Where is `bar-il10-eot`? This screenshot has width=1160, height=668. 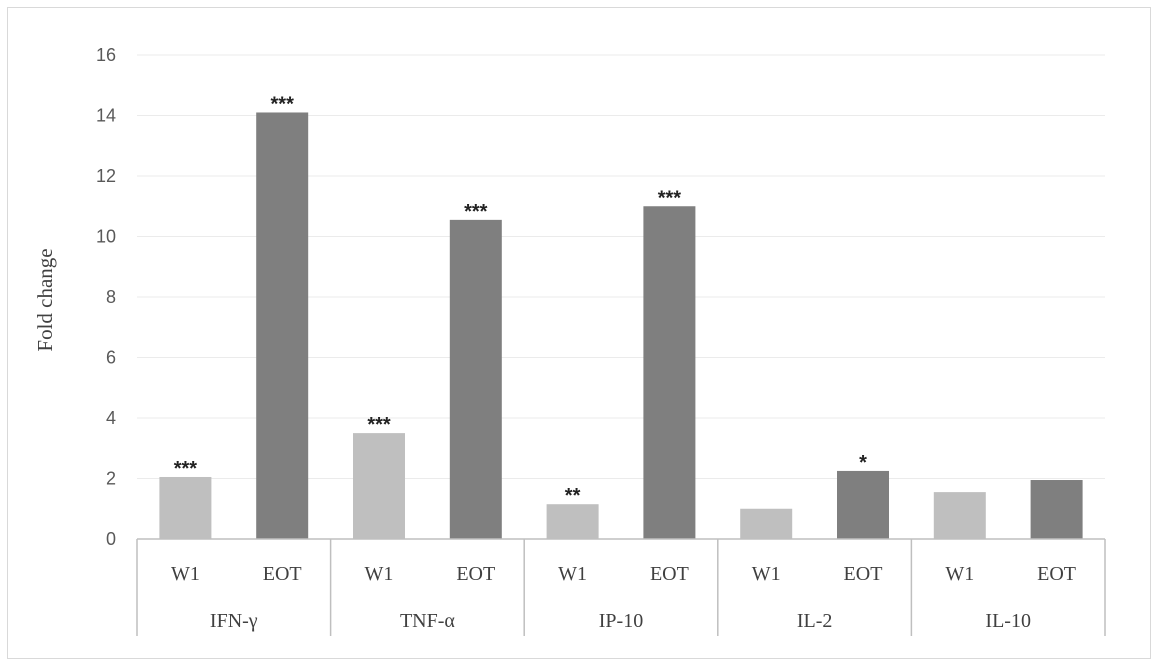
bar-il10-eot is located at coordinates (1056, 509).